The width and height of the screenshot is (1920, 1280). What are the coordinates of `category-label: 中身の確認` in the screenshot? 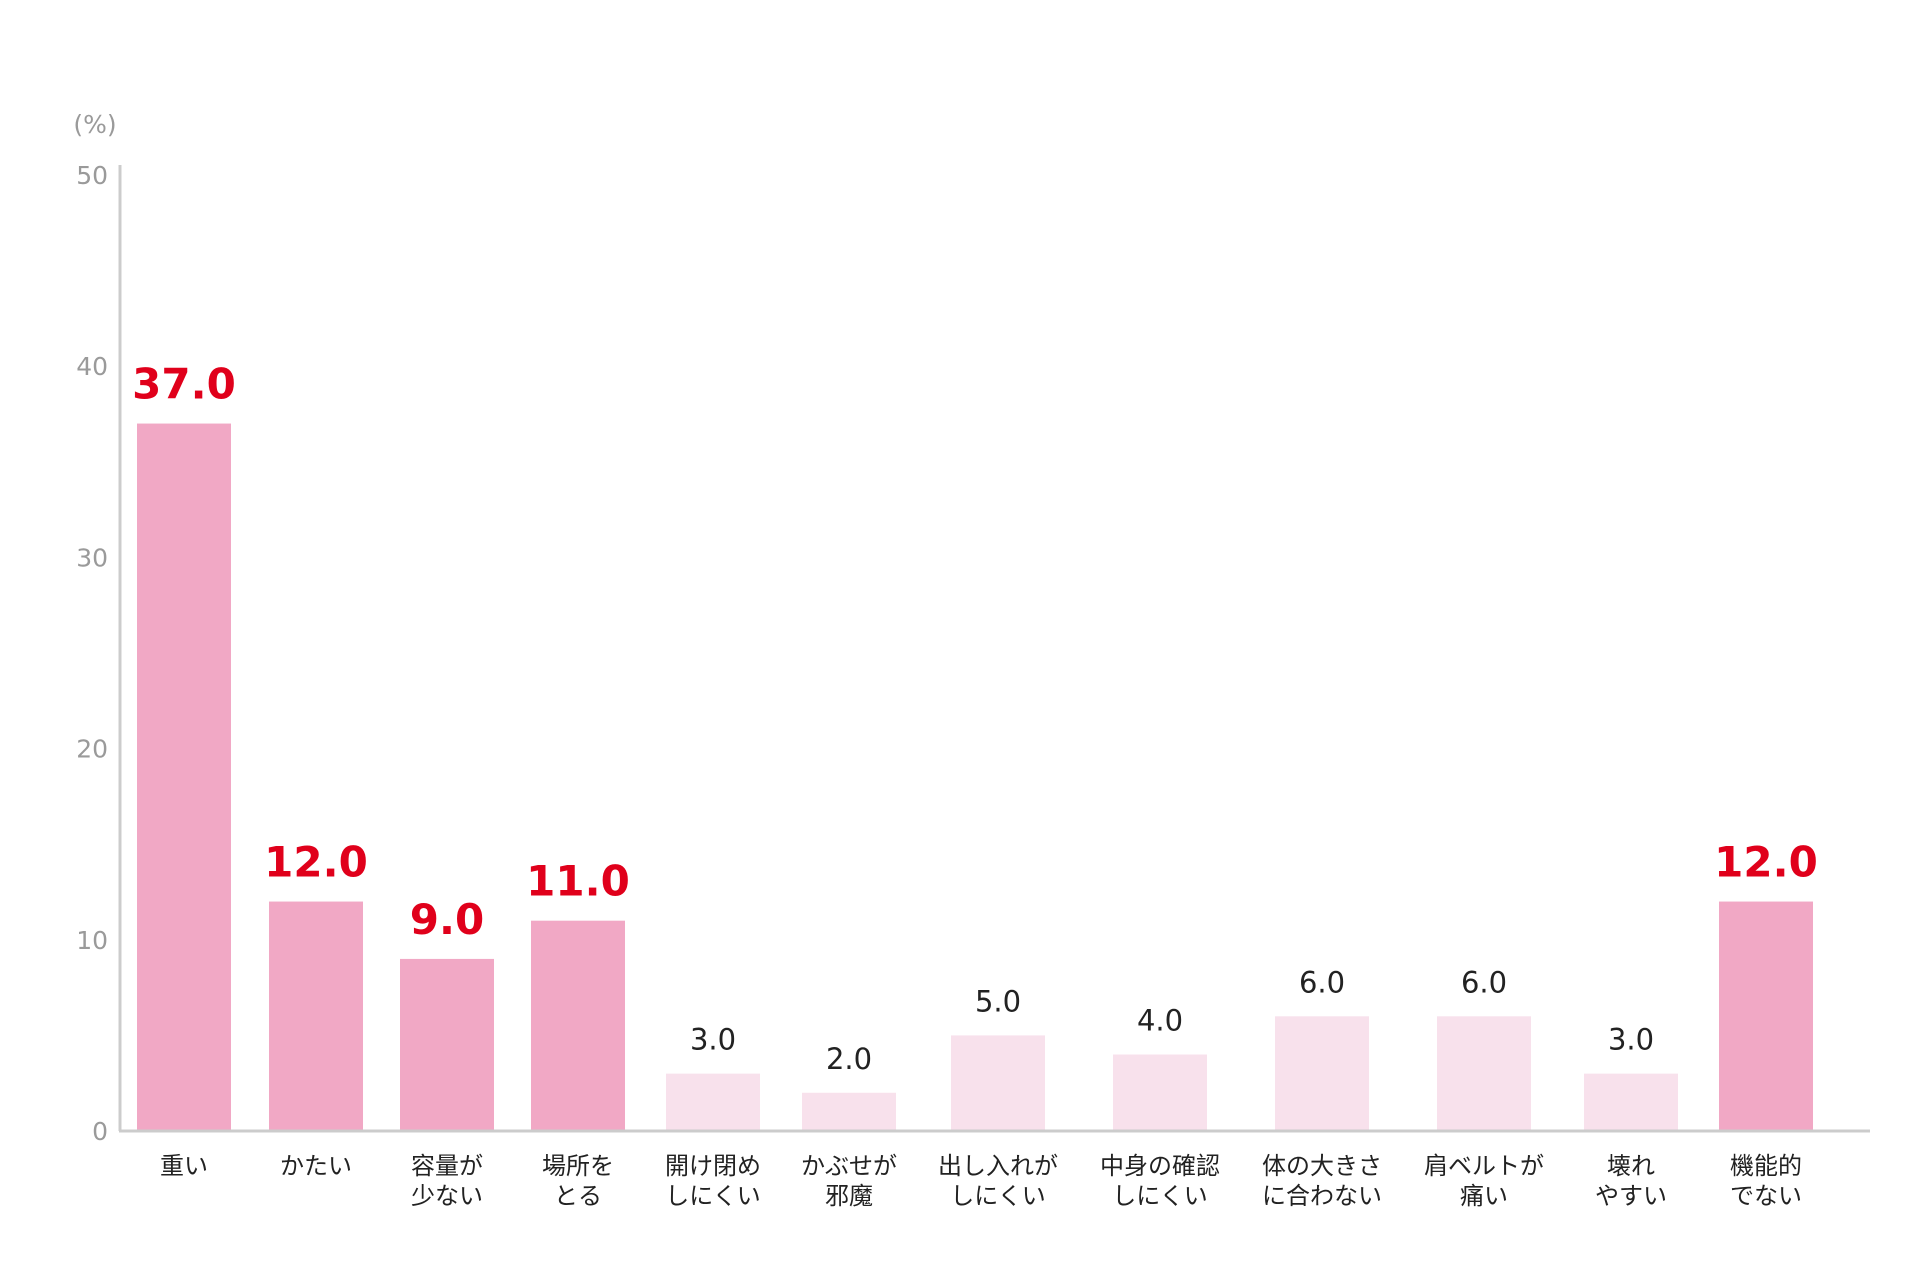 It's located at (1160, 1166).